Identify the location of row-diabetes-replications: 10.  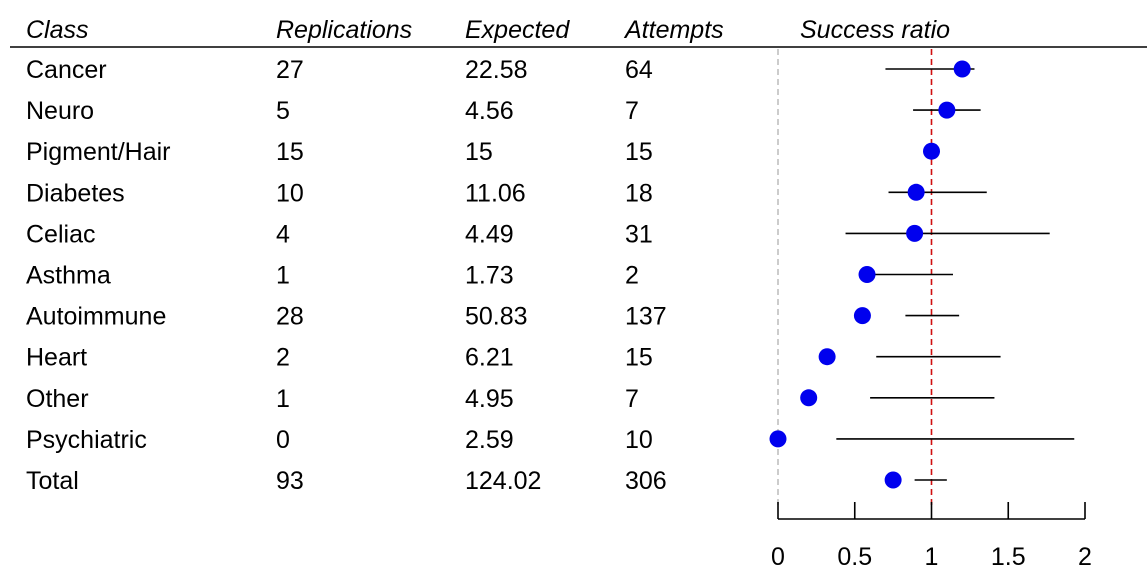
(290, 193).